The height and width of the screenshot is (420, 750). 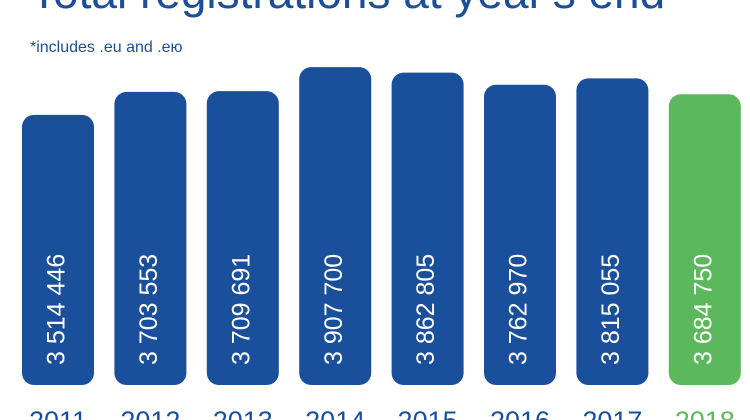 I want to click on x-tick-label: 2016, so click(x=520, y=413).